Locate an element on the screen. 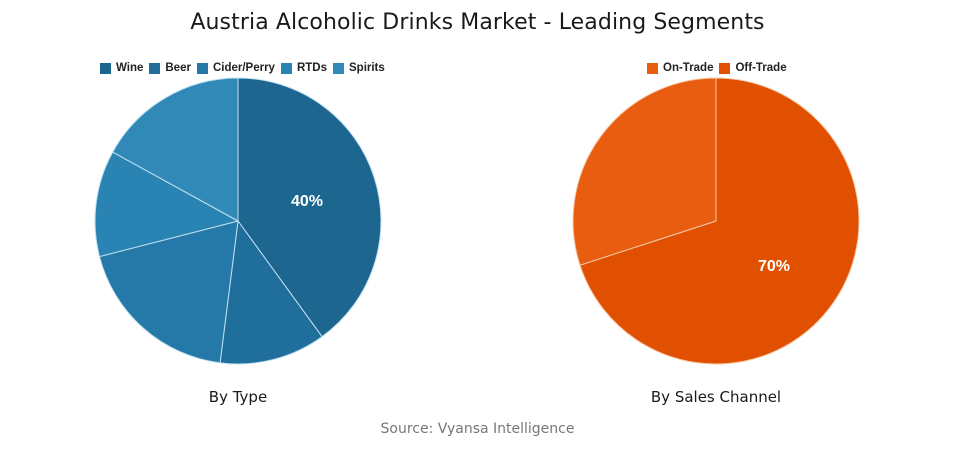 The width and height of the screenshot is (955, 454). legend-item-off-trade: Off-Trade is located at coordinates (753, 68).